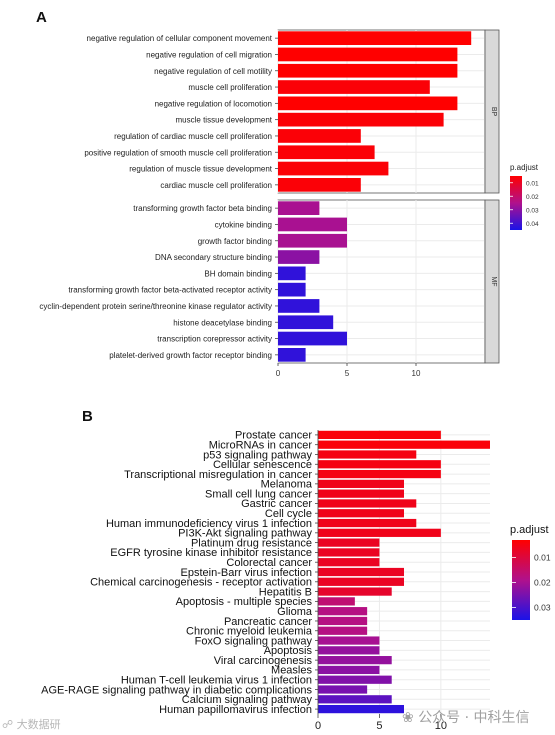 The height and width of the screenshot is (735, 555). I want to click on category-label: PI3K-Akt signaling pathway, so click(245, 534).